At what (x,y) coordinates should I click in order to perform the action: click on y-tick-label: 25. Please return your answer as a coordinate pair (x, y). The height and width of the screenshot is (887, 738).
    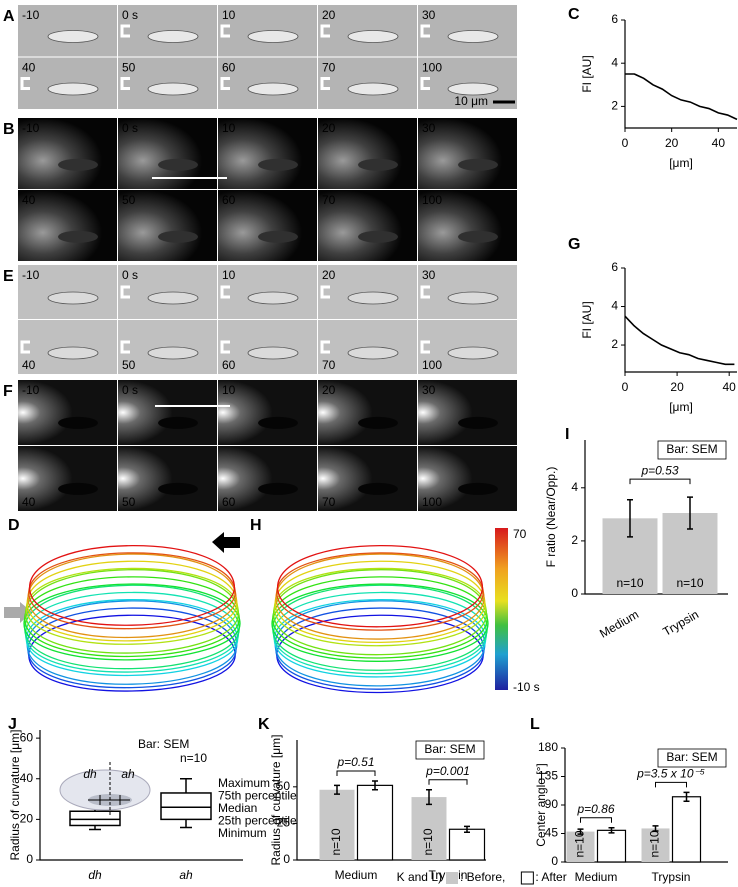
    Looking at the image, I should click on (284, 823).